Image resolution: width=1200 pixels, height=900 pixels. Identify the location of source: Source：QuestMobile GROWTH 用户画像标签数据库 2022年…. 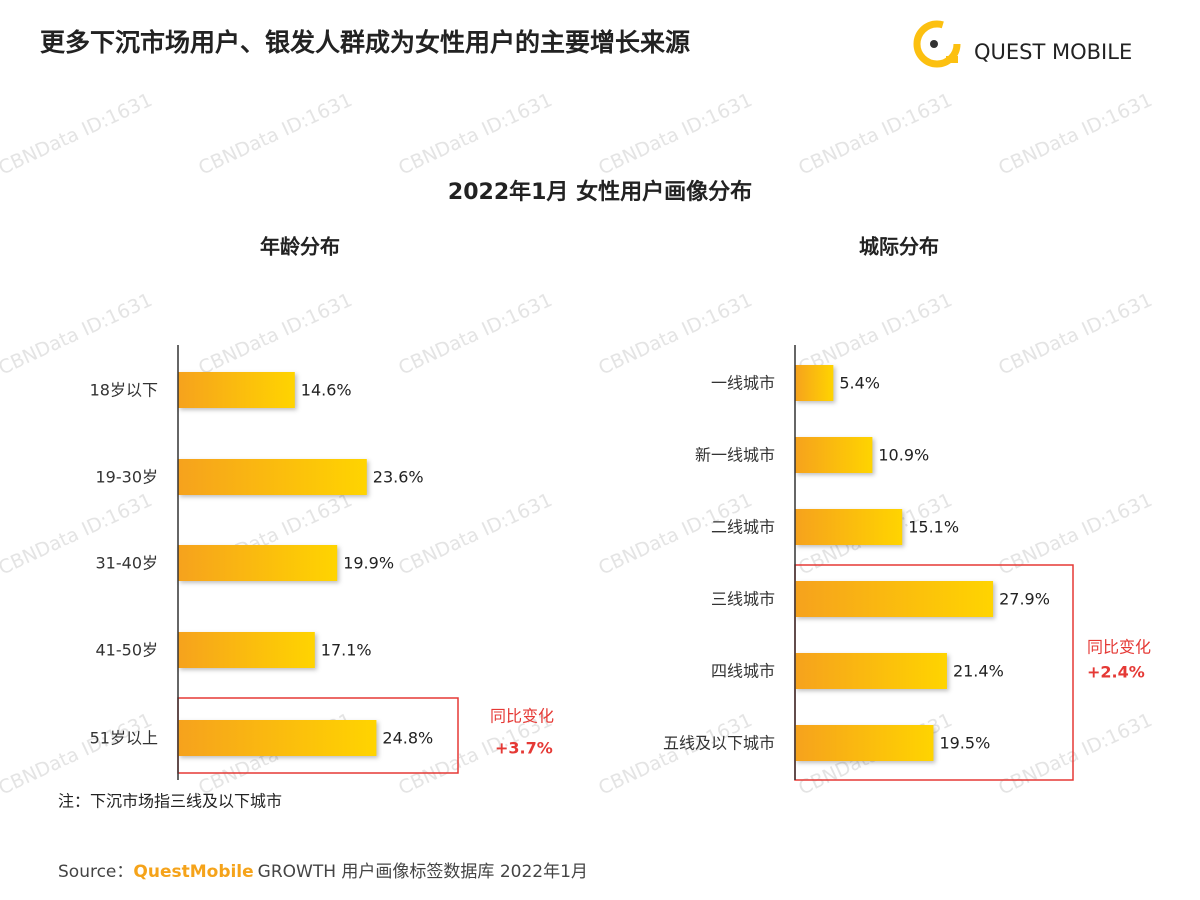
(323, 872).